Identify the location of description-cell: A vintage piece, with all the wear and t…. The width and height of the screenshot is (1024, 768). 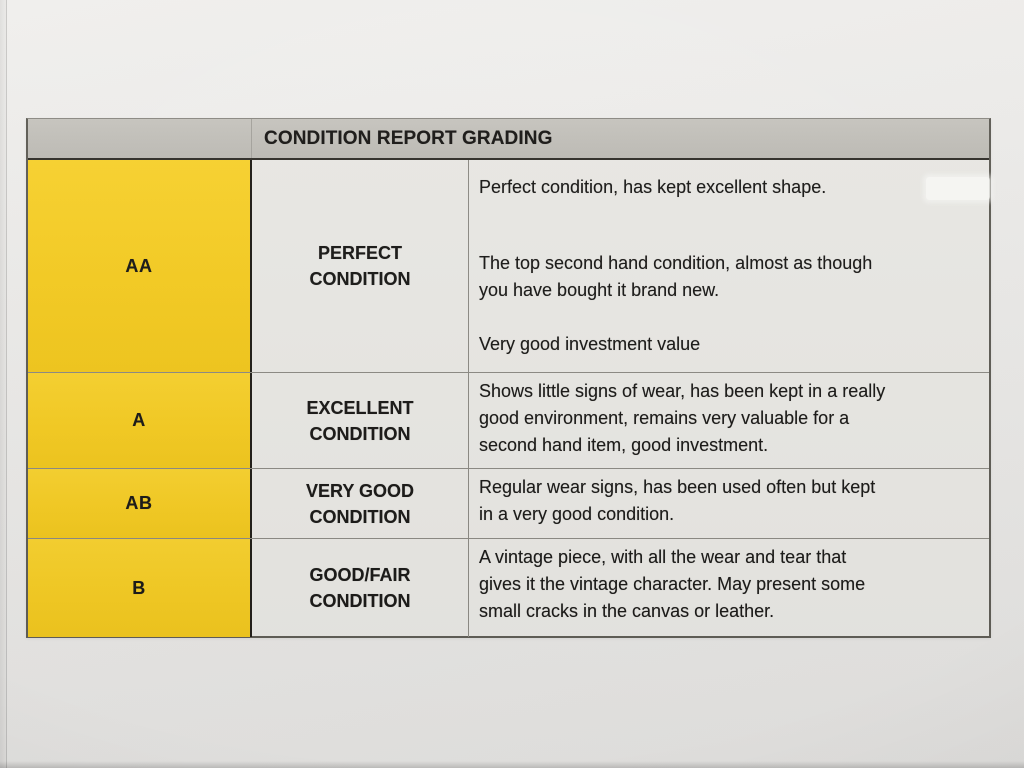
(729, 588).